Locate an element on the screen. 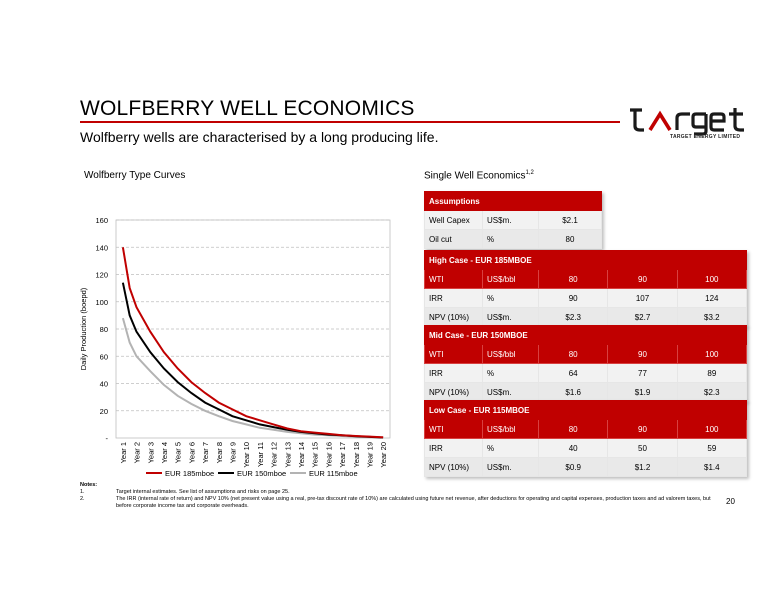  logo-tagline: TARGET ENERGY LIMITED is located at coordinates (705, 137).